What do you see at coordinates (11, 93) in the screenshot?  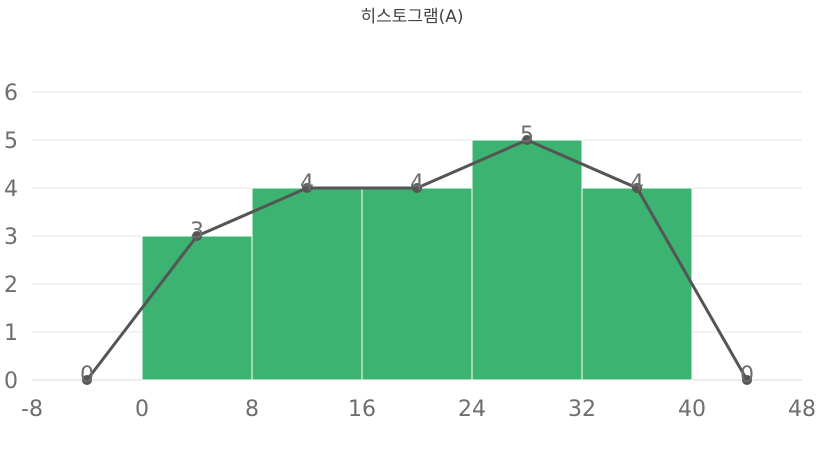 I see `y-tick-label: 6` at bounding box center [11, 93].